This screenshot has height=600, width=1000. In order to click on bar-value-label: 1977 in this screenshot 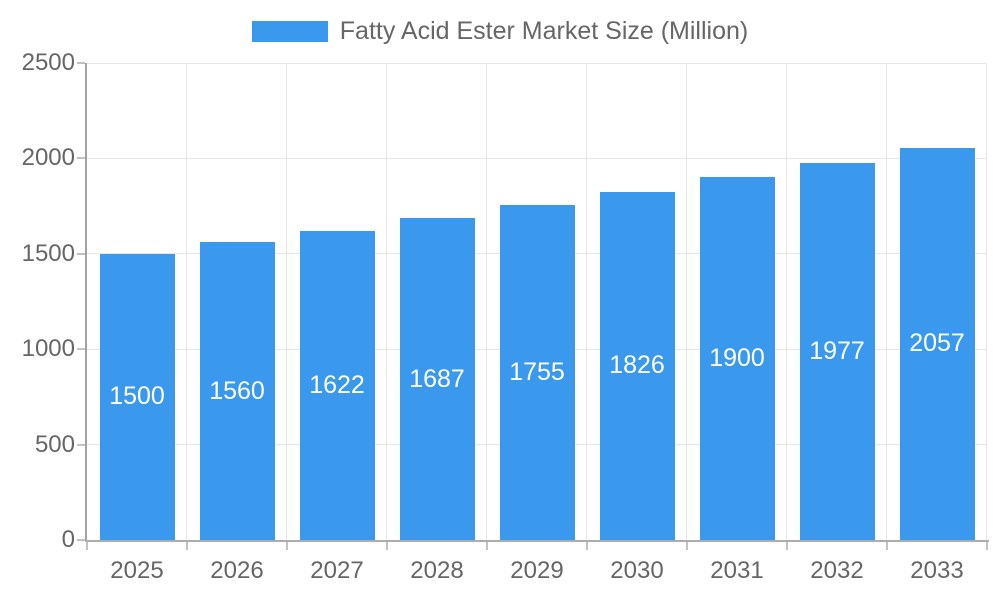, I will do `click(837, 350)`.